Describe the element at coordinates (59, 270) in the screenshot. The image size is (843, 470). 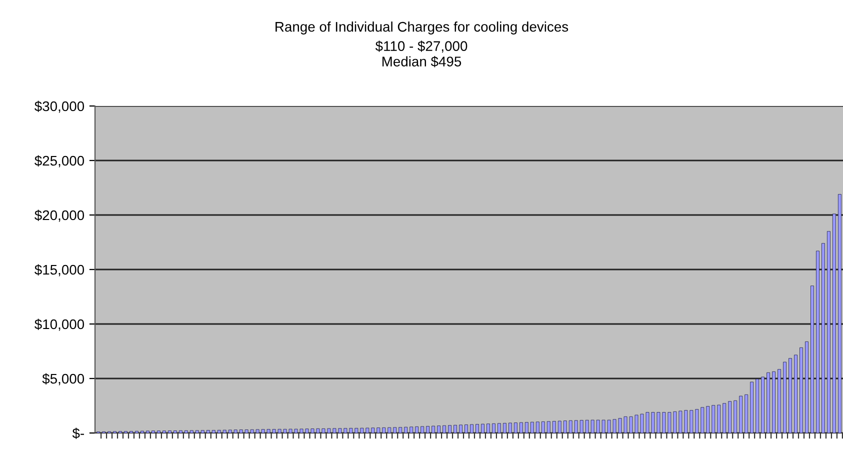
I see `y-tick-label: $15,000` at that location.